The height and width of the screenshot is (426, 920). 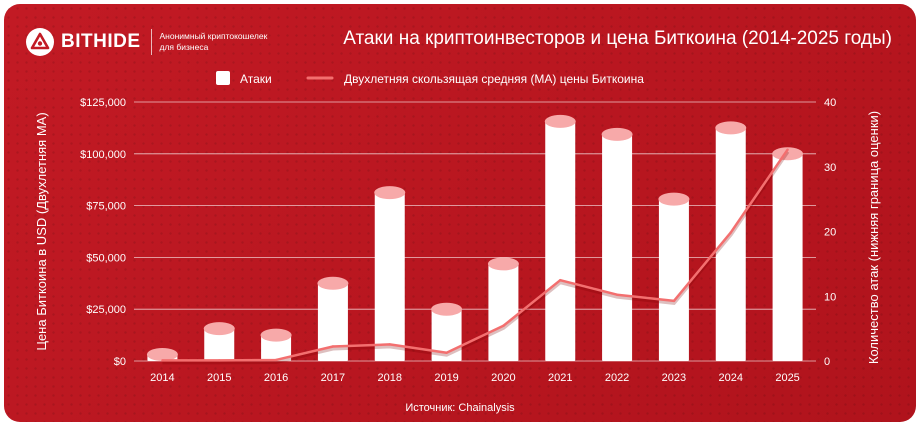 What do you see at coordinates (223, 78) in the screenshot?
I see `legend-swatch-attacks` at bounding box center [223, 78].